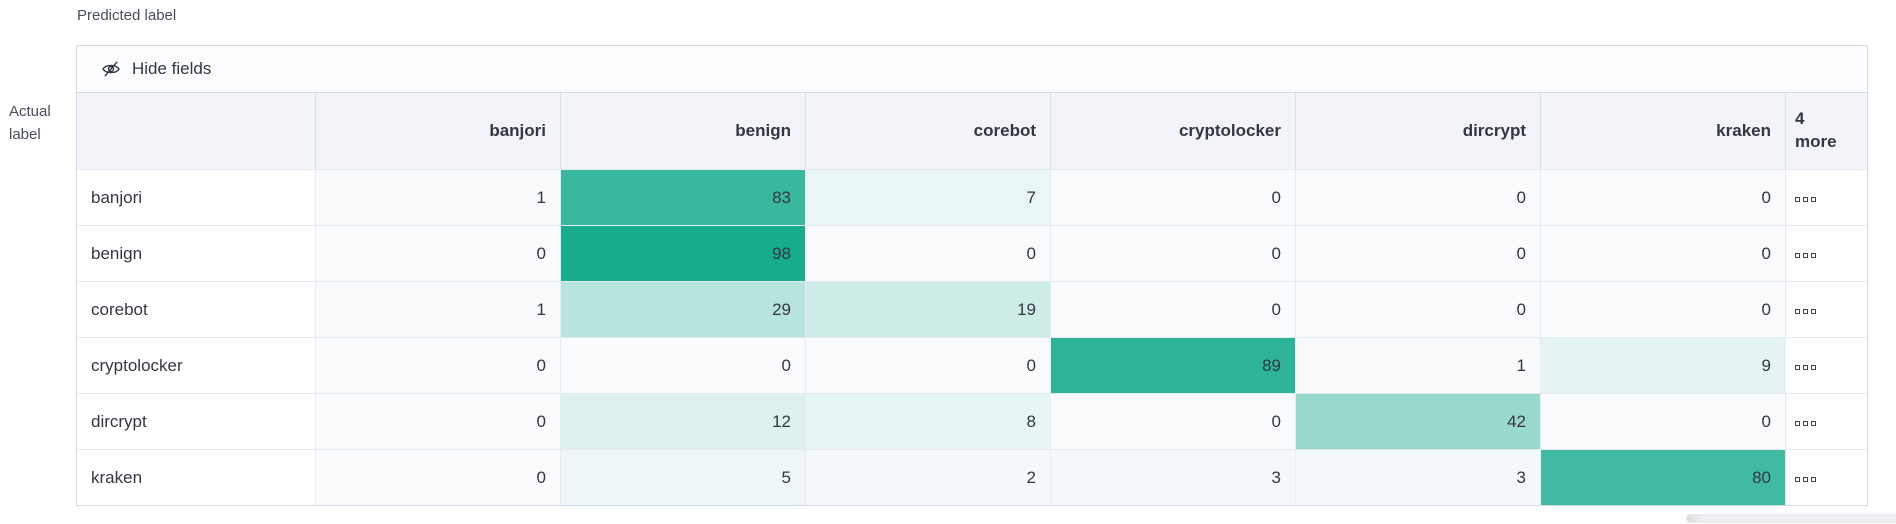 This screenshot has height=524, width=1896. What do you see at coordinates (682, 421) in the screenshot?
I see `matrix-cell: 12` at bounding box center [682, 421].